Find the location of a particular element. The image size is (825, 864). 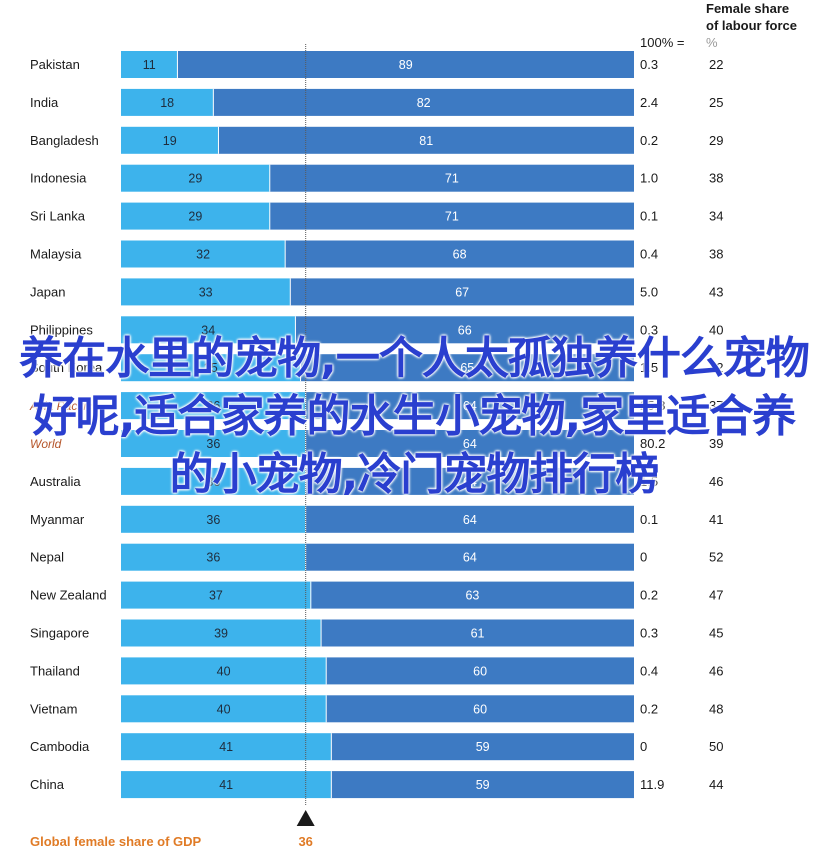

ratio-value-16: 0.4 is located at coordinates (649, 670).